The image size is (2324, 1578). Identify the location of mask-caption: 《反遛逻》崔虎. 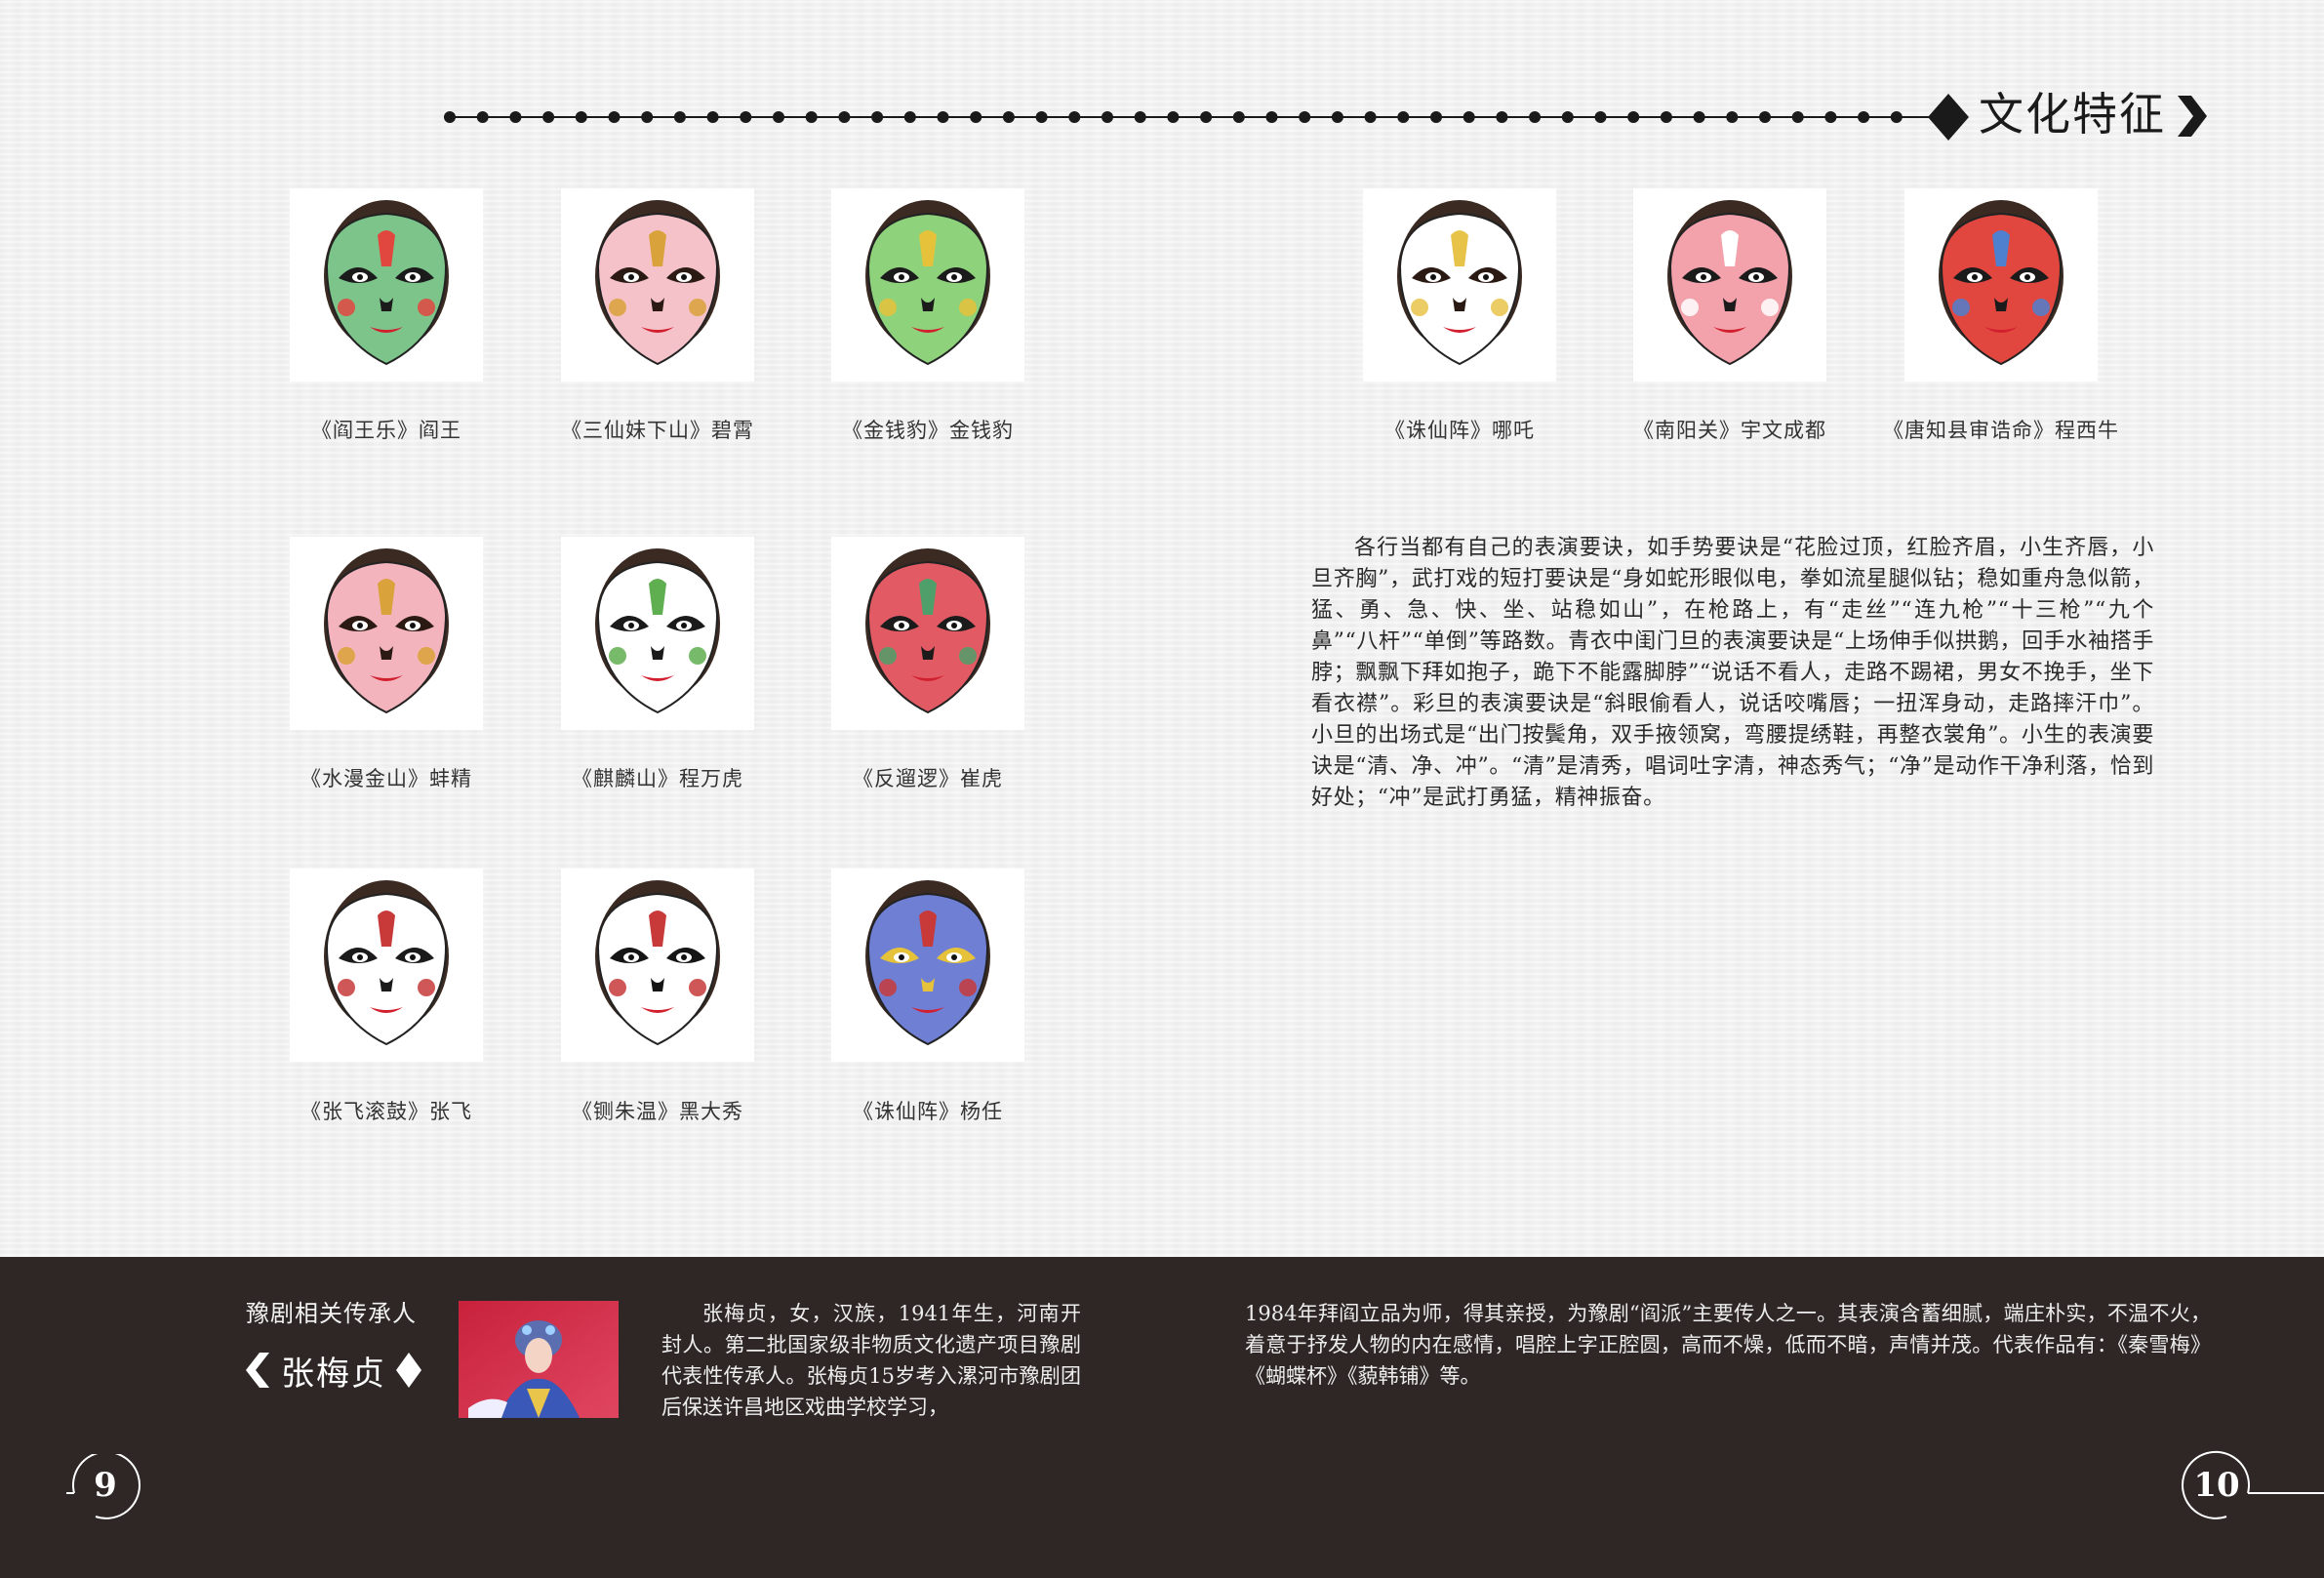
(928, 778).